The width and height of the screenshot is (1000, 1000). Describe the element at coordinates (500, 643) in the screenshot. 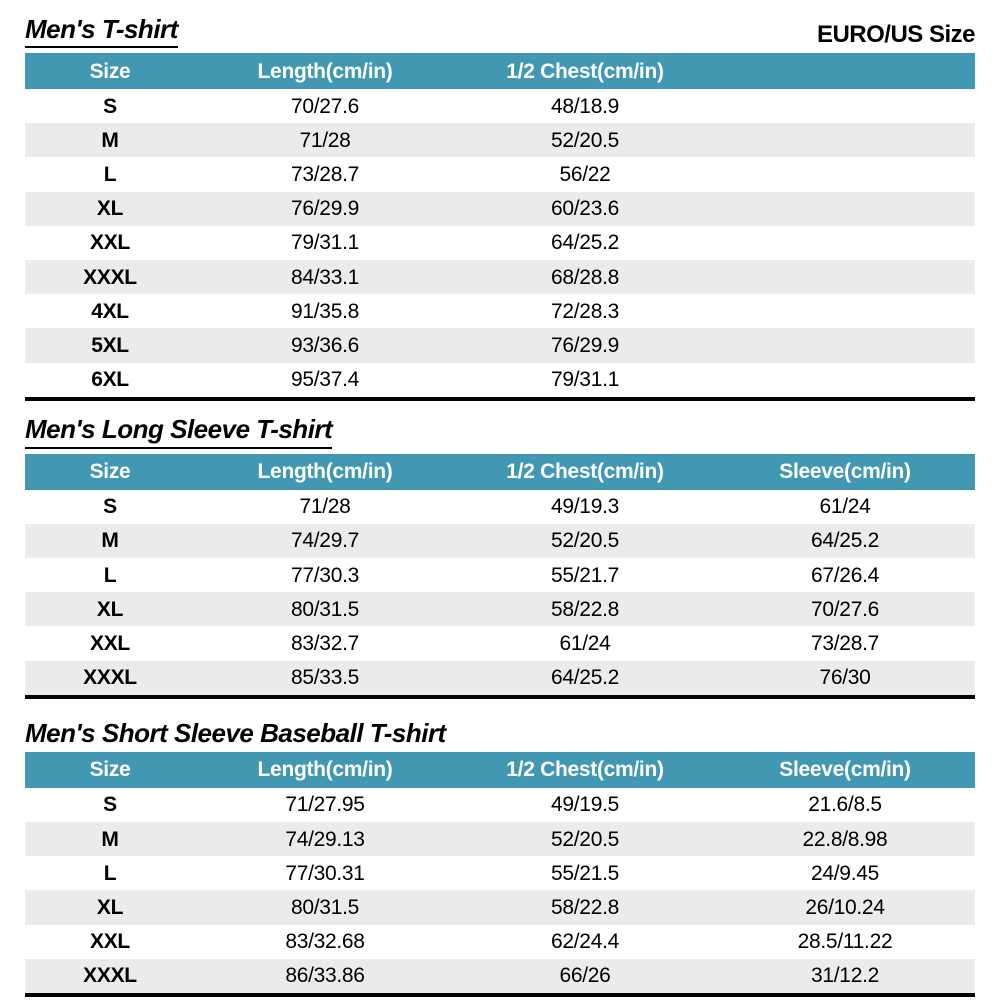

I see `table-row: XXL 83/32.7 61/24 73/28.7` at that location.